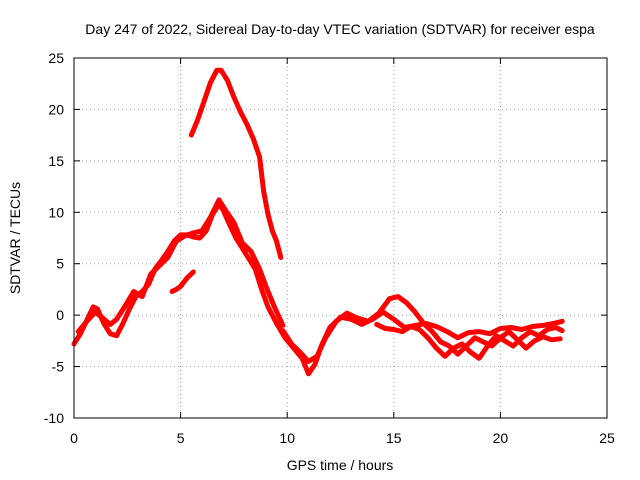  Describe the element at coordinates (56, 58) in the screenshot. I see `y-tick-label: 25` at that location.